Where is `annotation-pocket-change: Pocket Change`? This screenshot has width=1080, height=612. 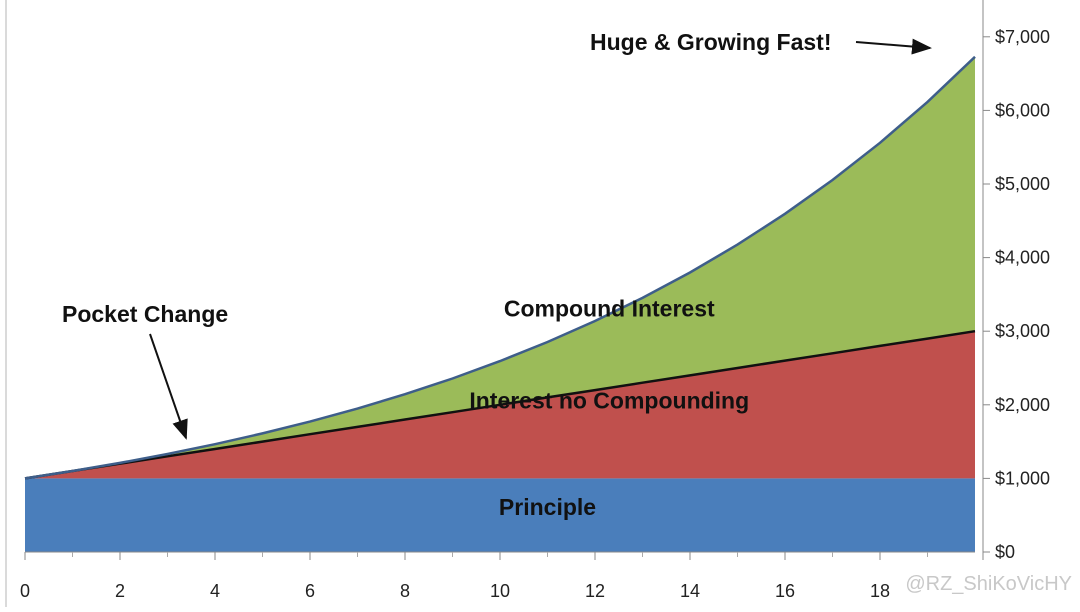
annotation-pocket-change: Pocket Change is located at coordinates (145, 314).